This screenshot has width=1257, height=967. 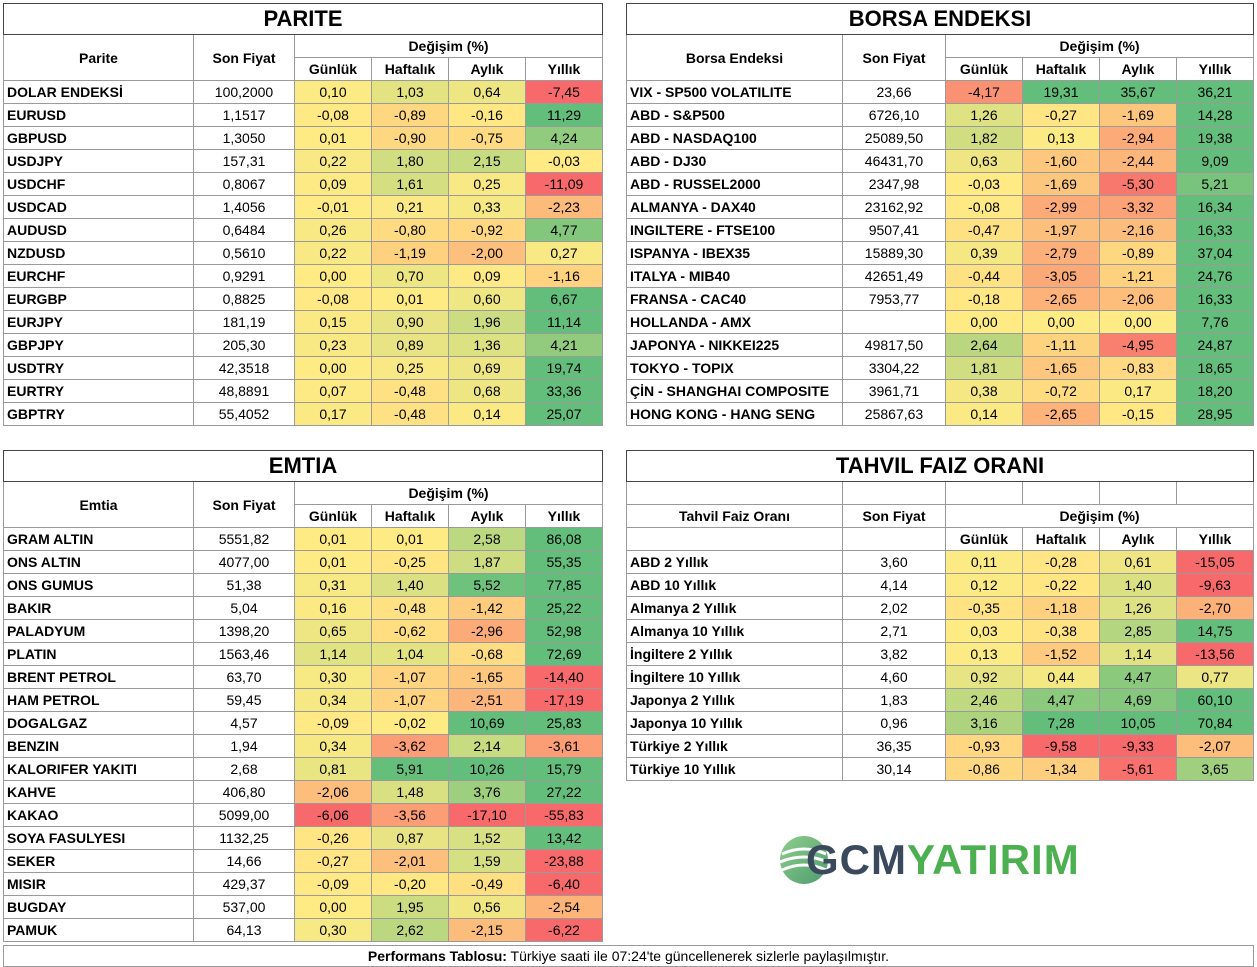 What do you see at coordinates (564, 654) in the screenshot?
I see `row-yearly-change: 72,69` at bounding box center [564, 654].